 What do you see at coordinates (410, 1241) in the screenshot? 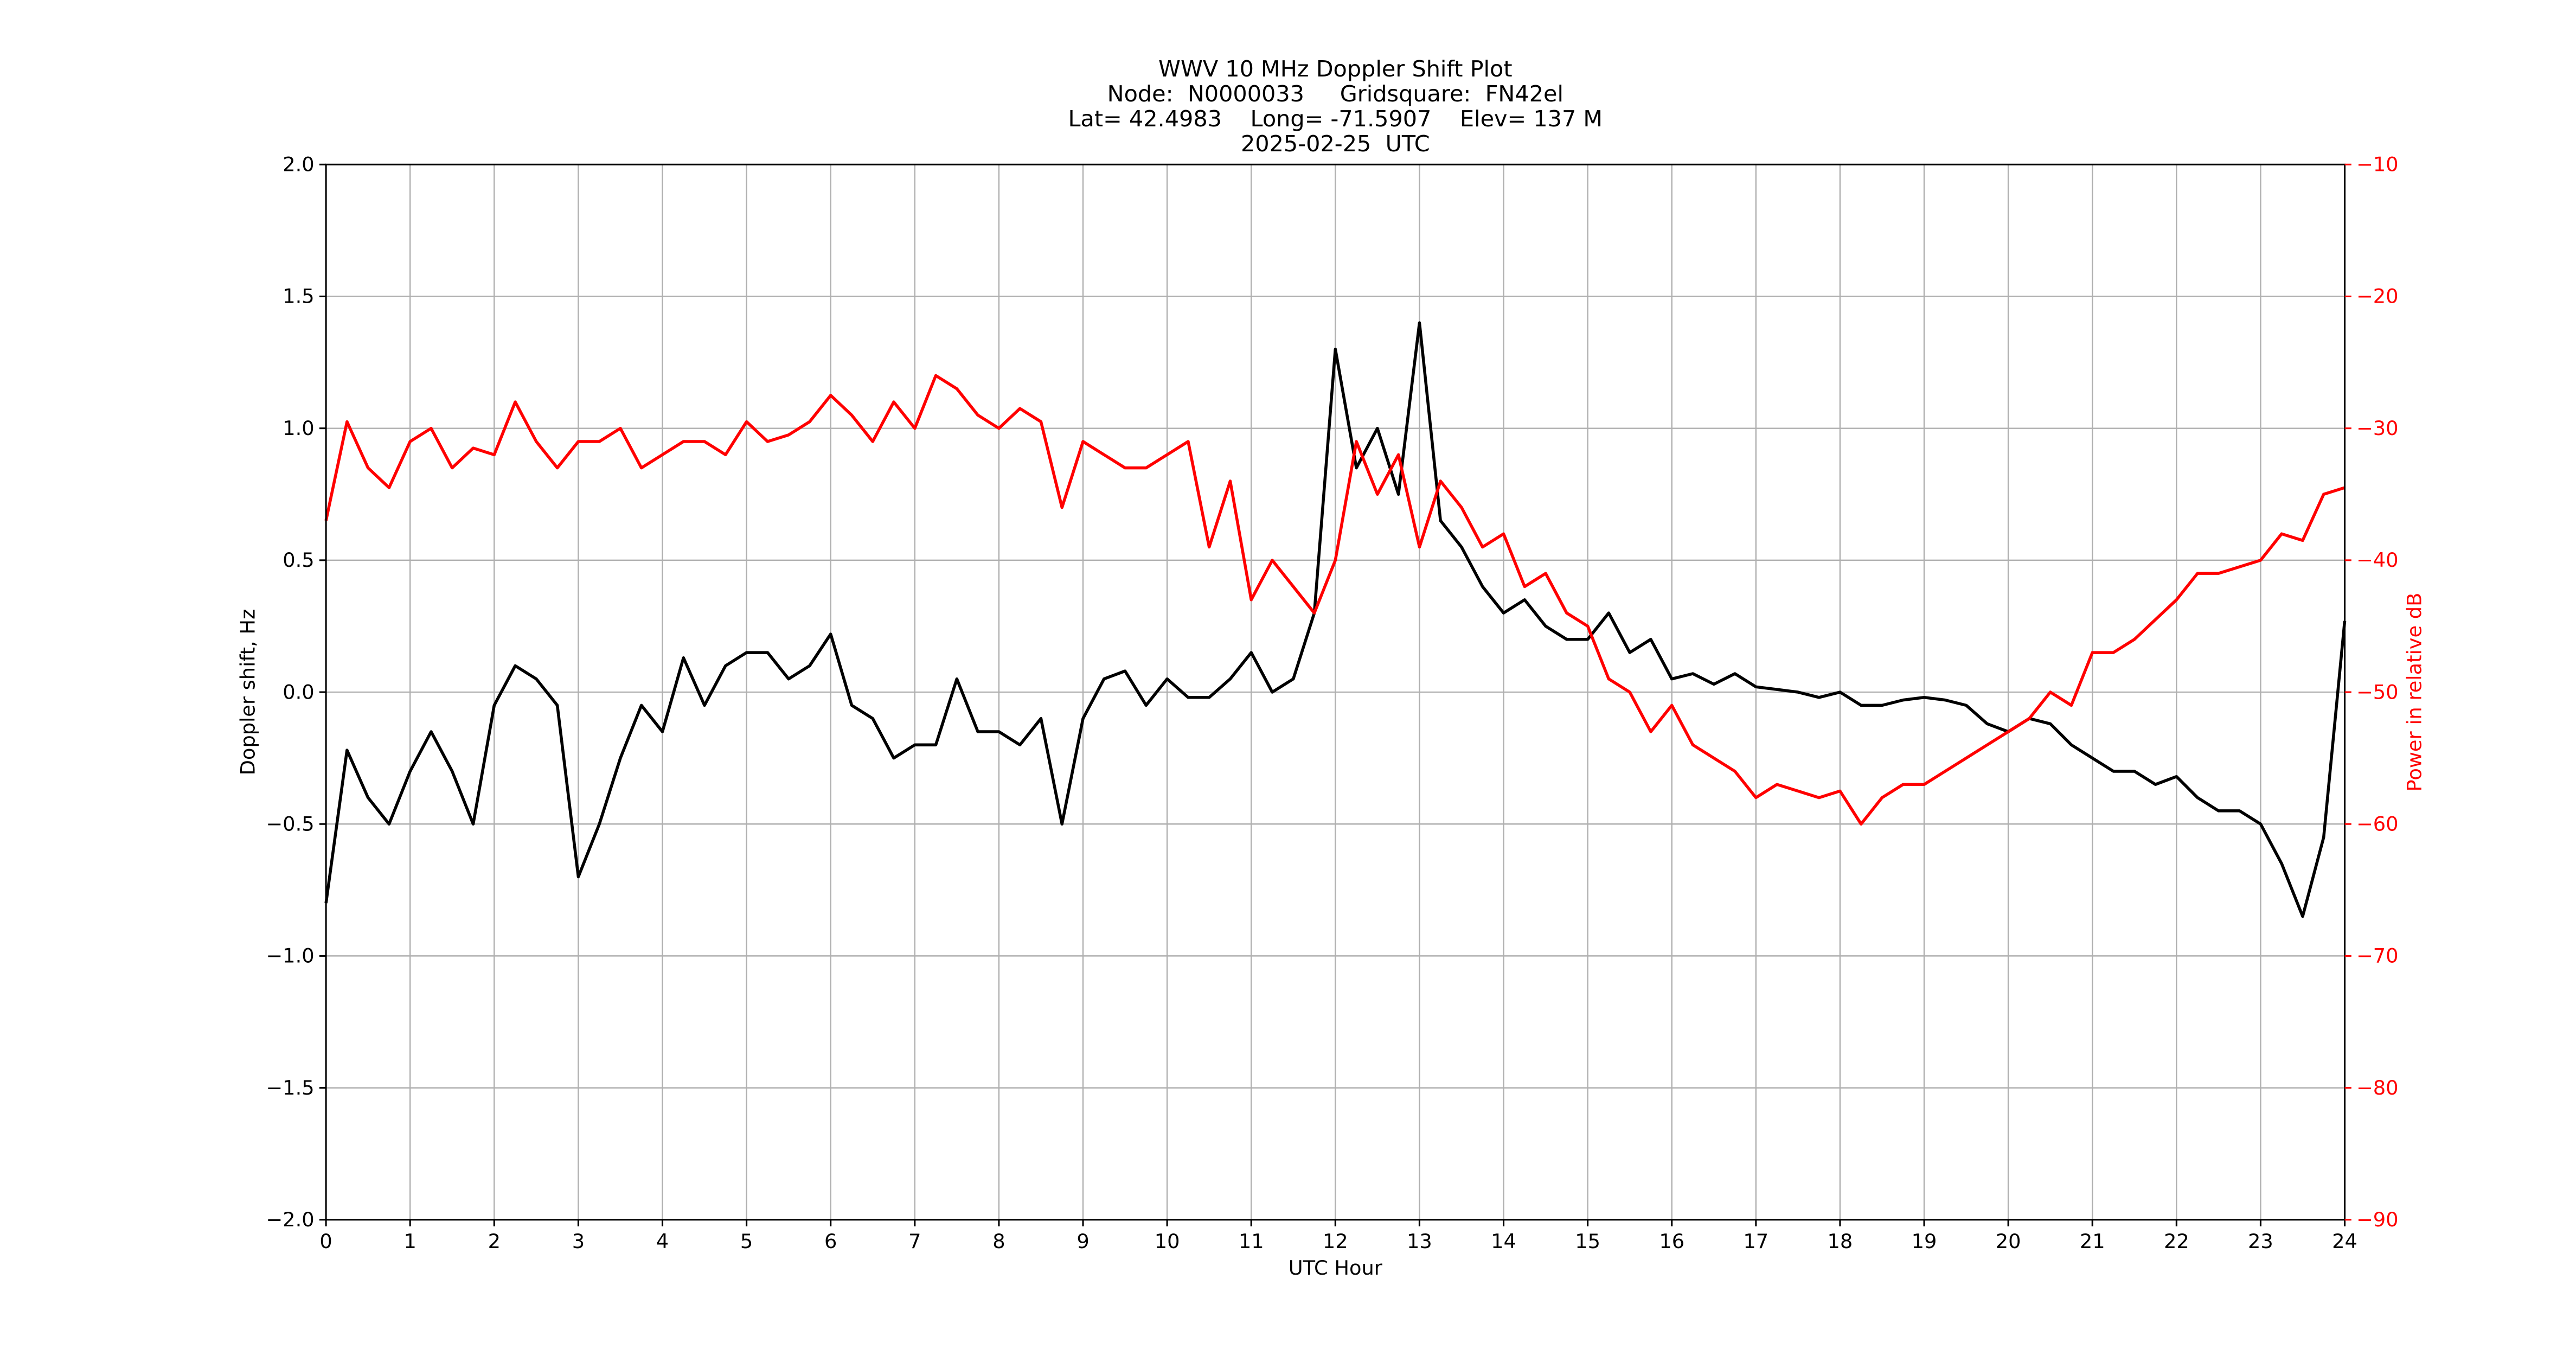
I see `x-tick-label: 1` at bounding box center [410, 1241].